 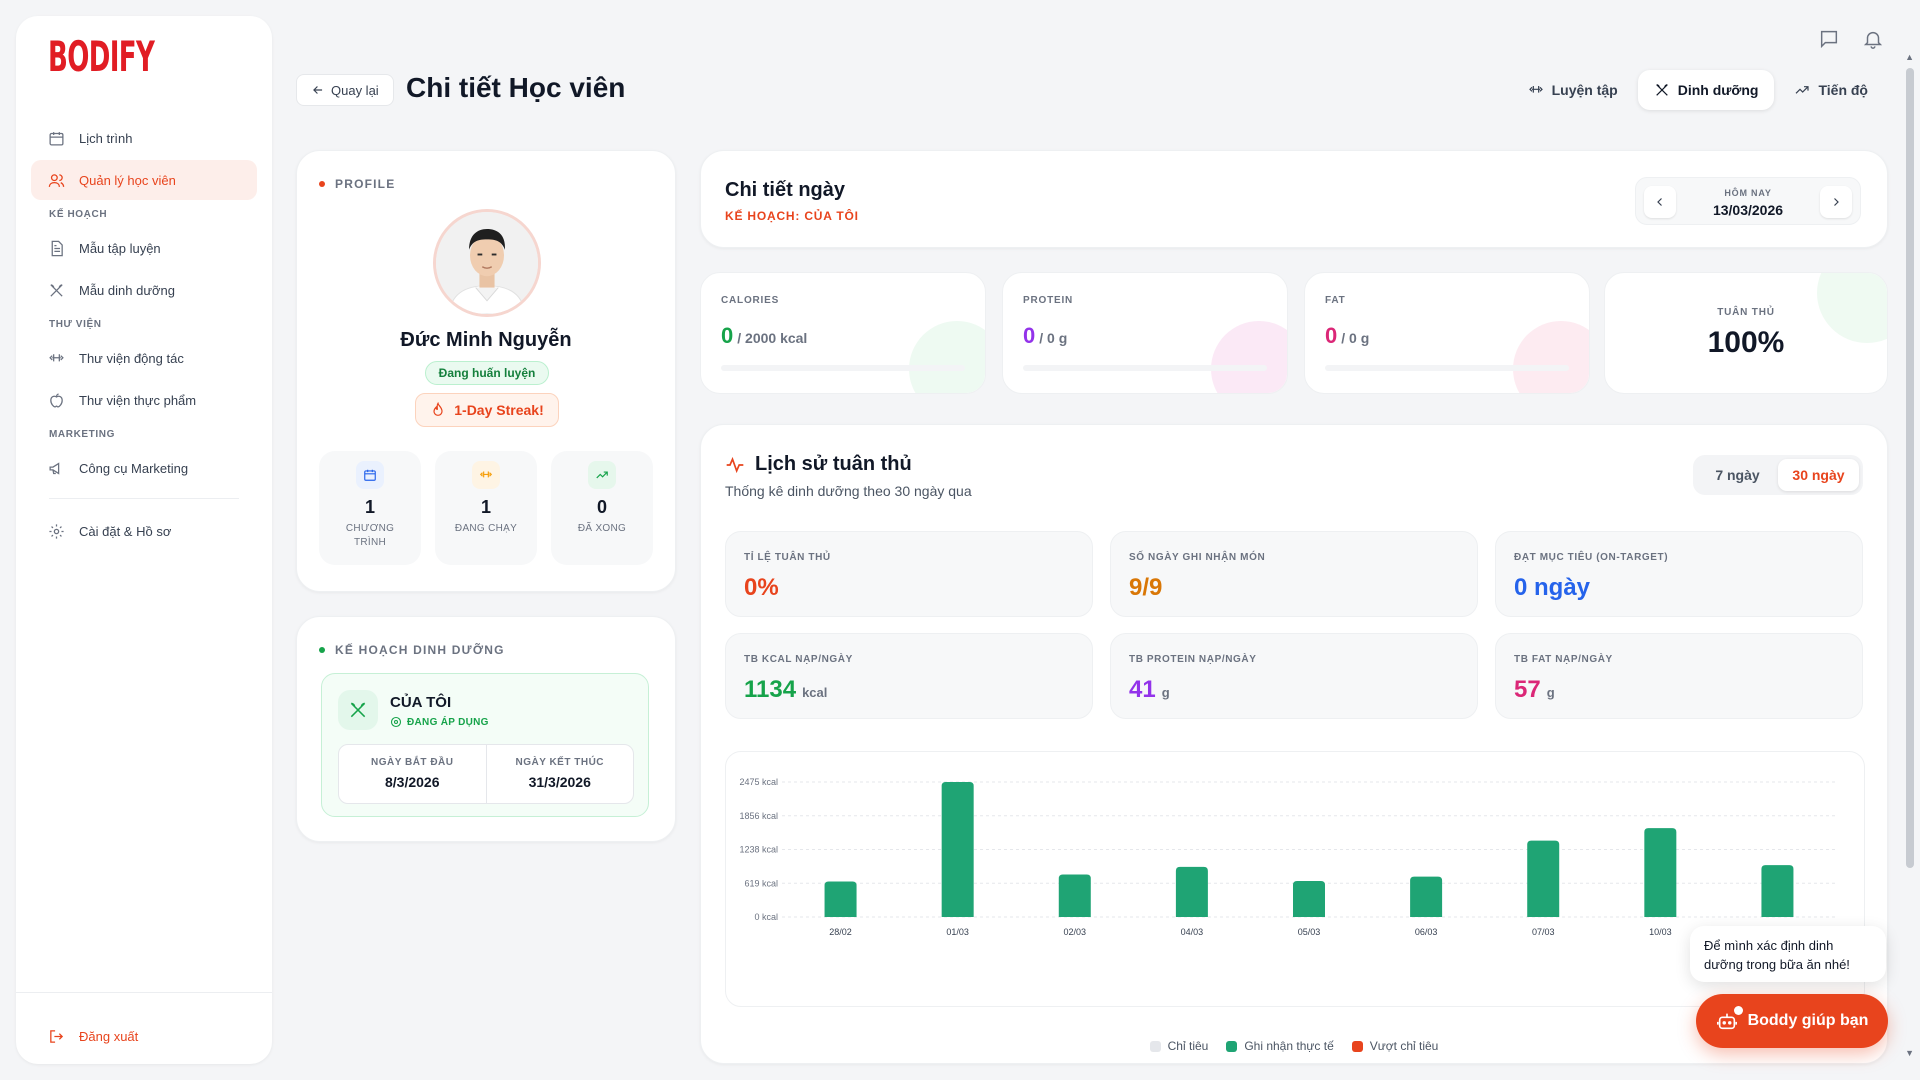 I want to click on macro-card-calories: CALORIES 0/ 2000 kcal, so click(x=843, y=333).